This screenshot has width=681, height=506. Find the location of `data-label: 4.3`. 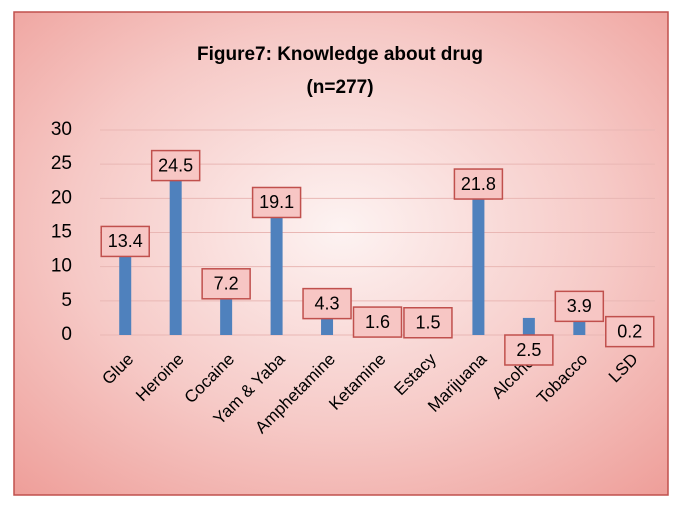

data-label: 4.3 is located at coordinates (327, 303).